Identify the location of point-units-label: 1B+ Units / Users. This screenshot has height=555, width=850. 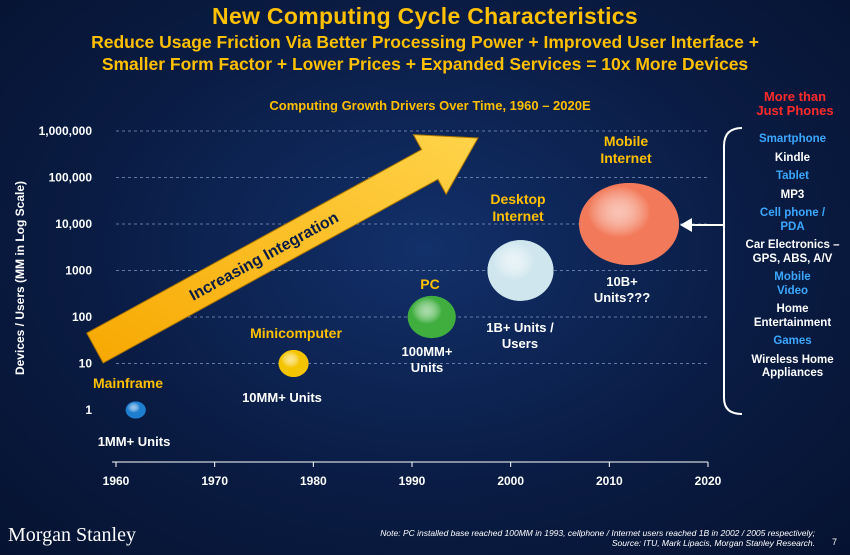
(520, 335).